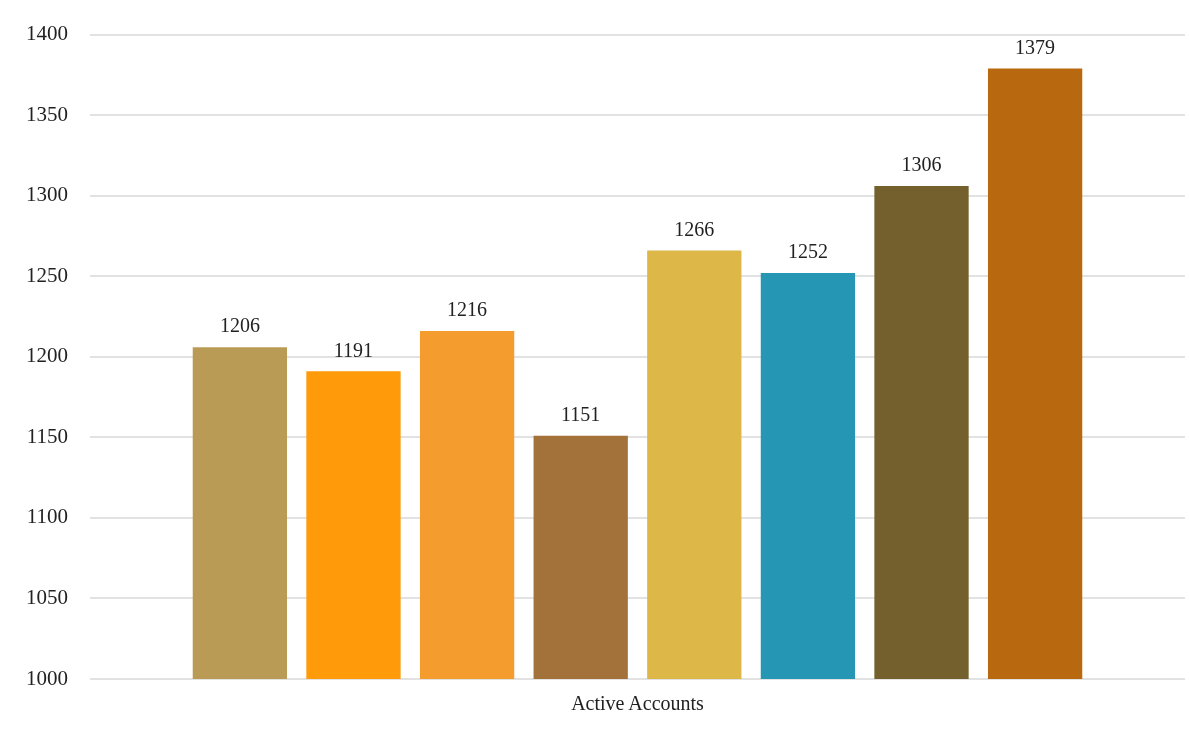  Describe the element at coordinates (47, 435) in the screenshot. I see `y-tick-label: 1150` at that location.